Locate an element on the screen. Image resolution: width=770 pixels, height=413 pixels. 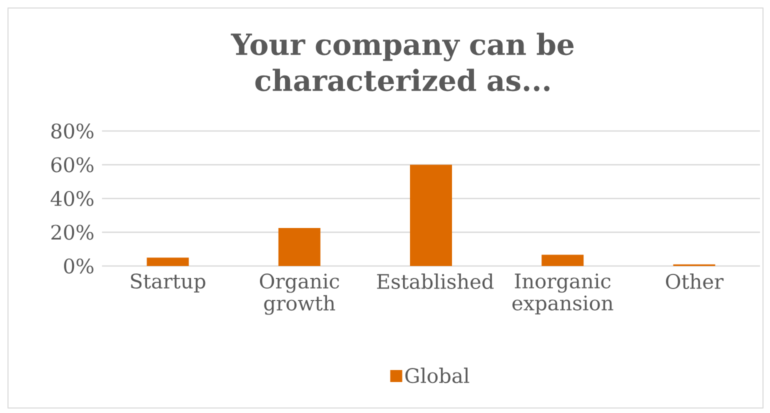
x-tick-label: Organic growth is located at coordinates (300, 294).